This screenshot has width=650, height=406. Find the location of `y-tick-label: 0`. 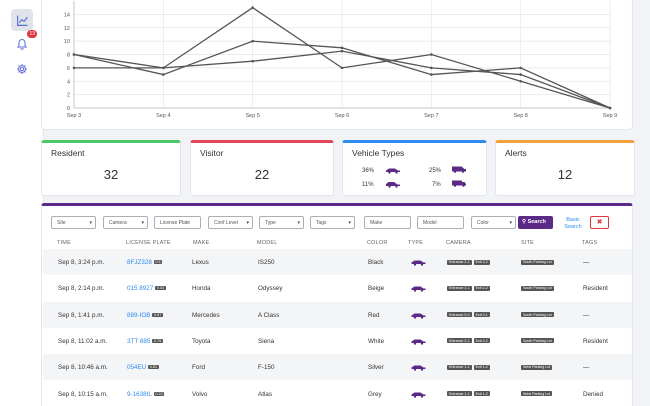

y-tick-label: 0 is located at coordinates (68, 109).